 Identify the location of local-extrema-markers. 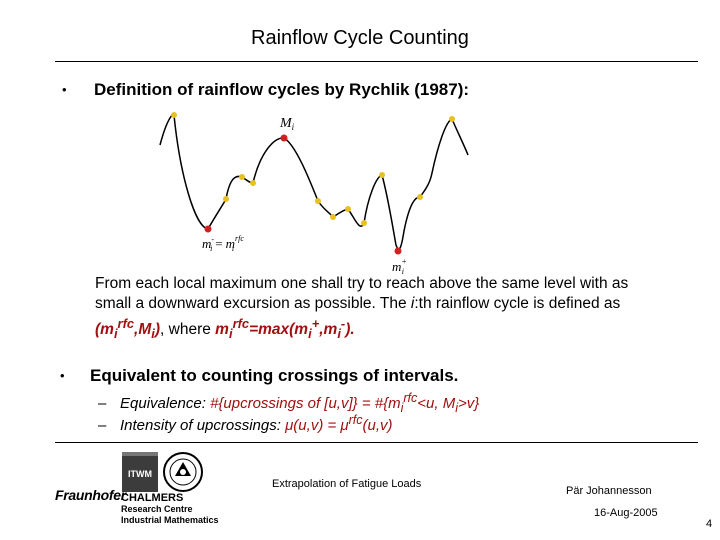
(313, 169).